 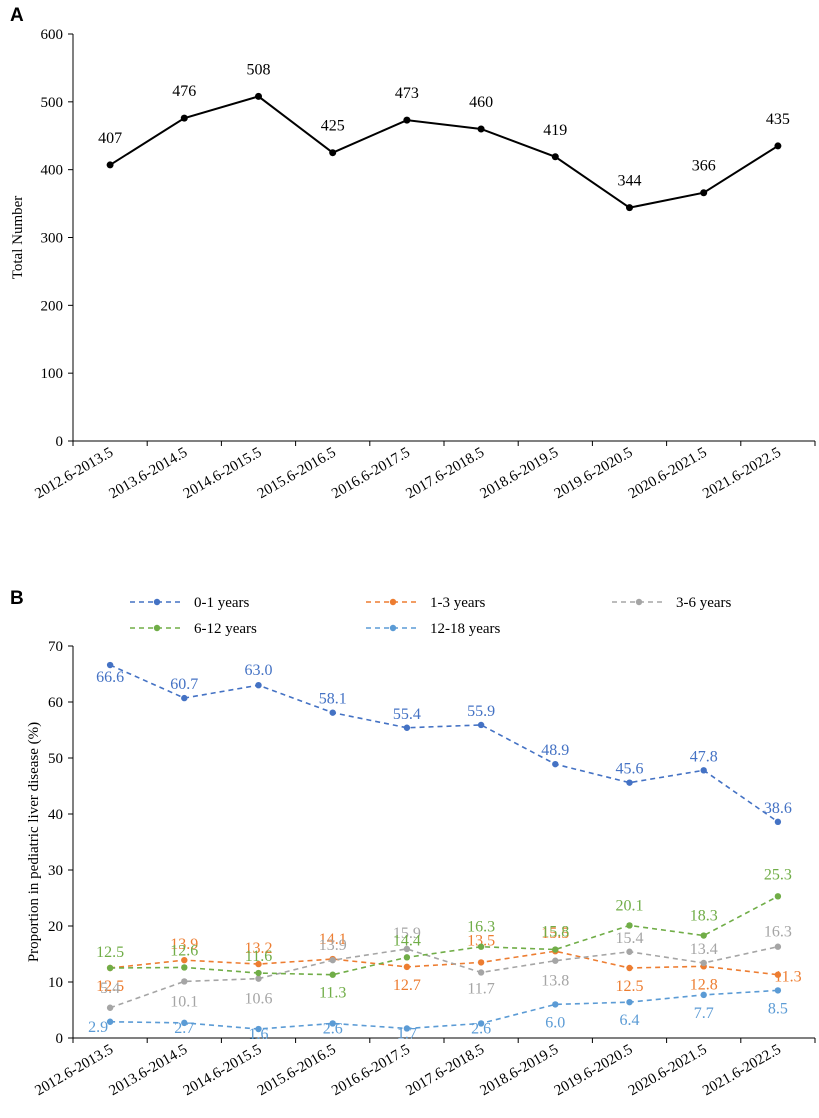 What do you see at coordinates (407, 1033) in the screenshot?
I see `data-label-12-18-years: 1.7` at bounding box center [407, 1033].